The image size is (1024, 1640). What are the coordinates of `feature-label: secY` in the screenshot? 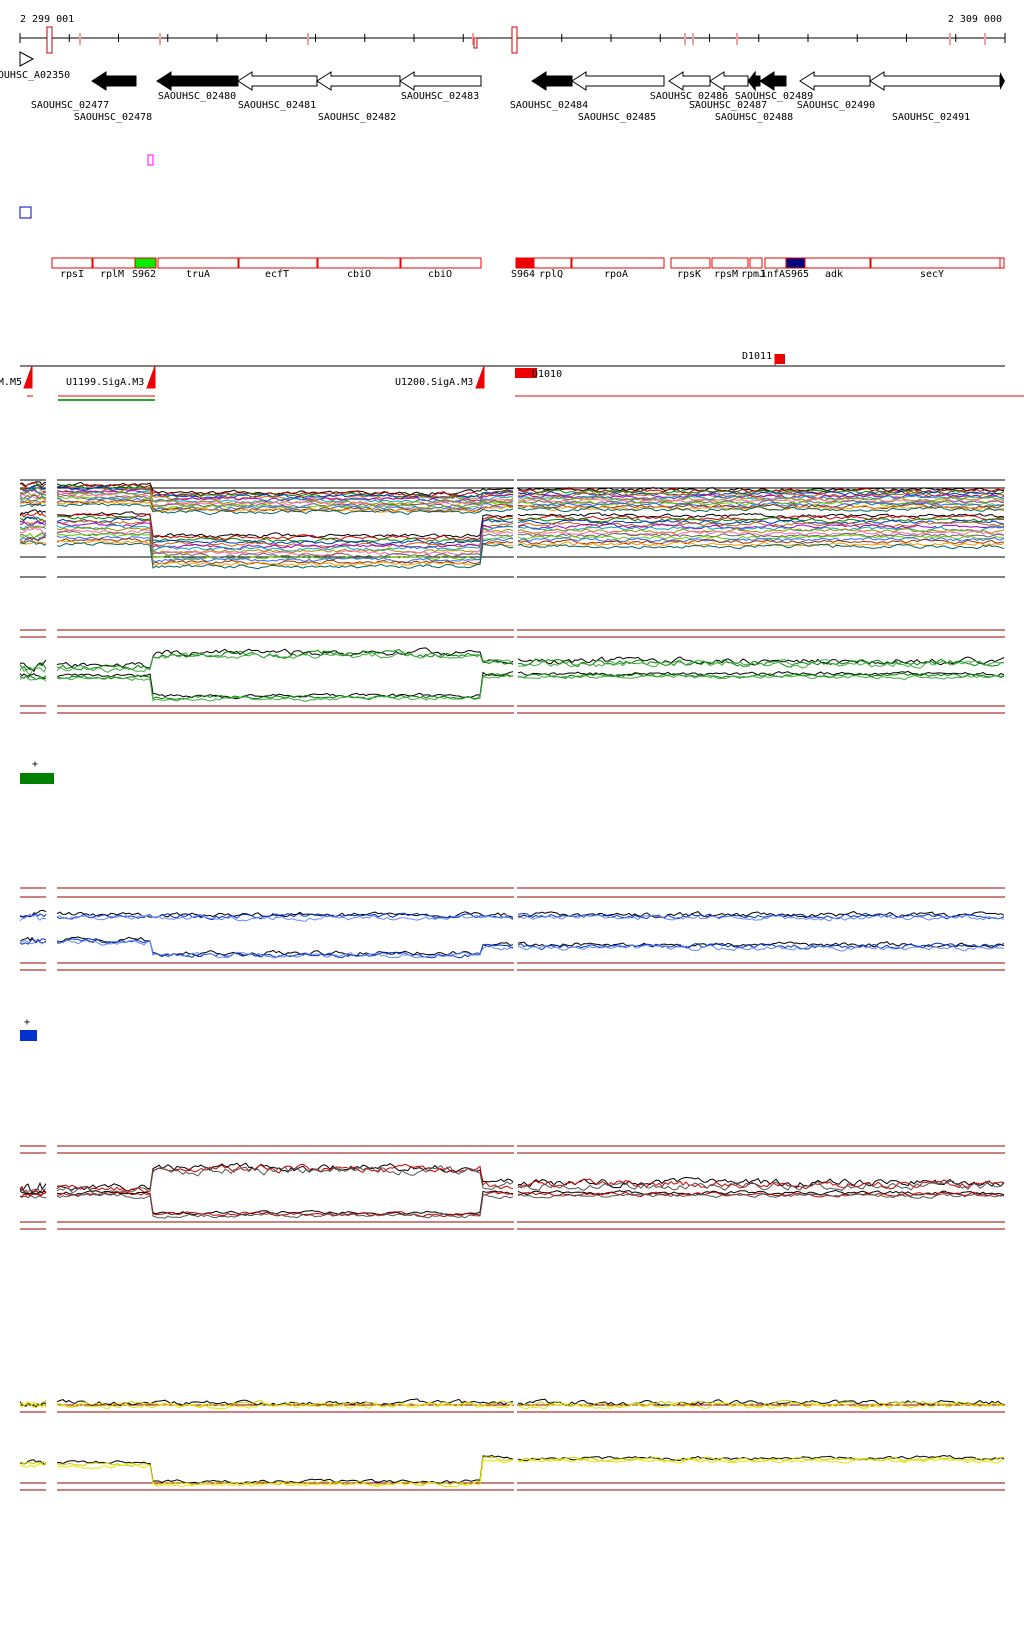 It's located at (932, 274).